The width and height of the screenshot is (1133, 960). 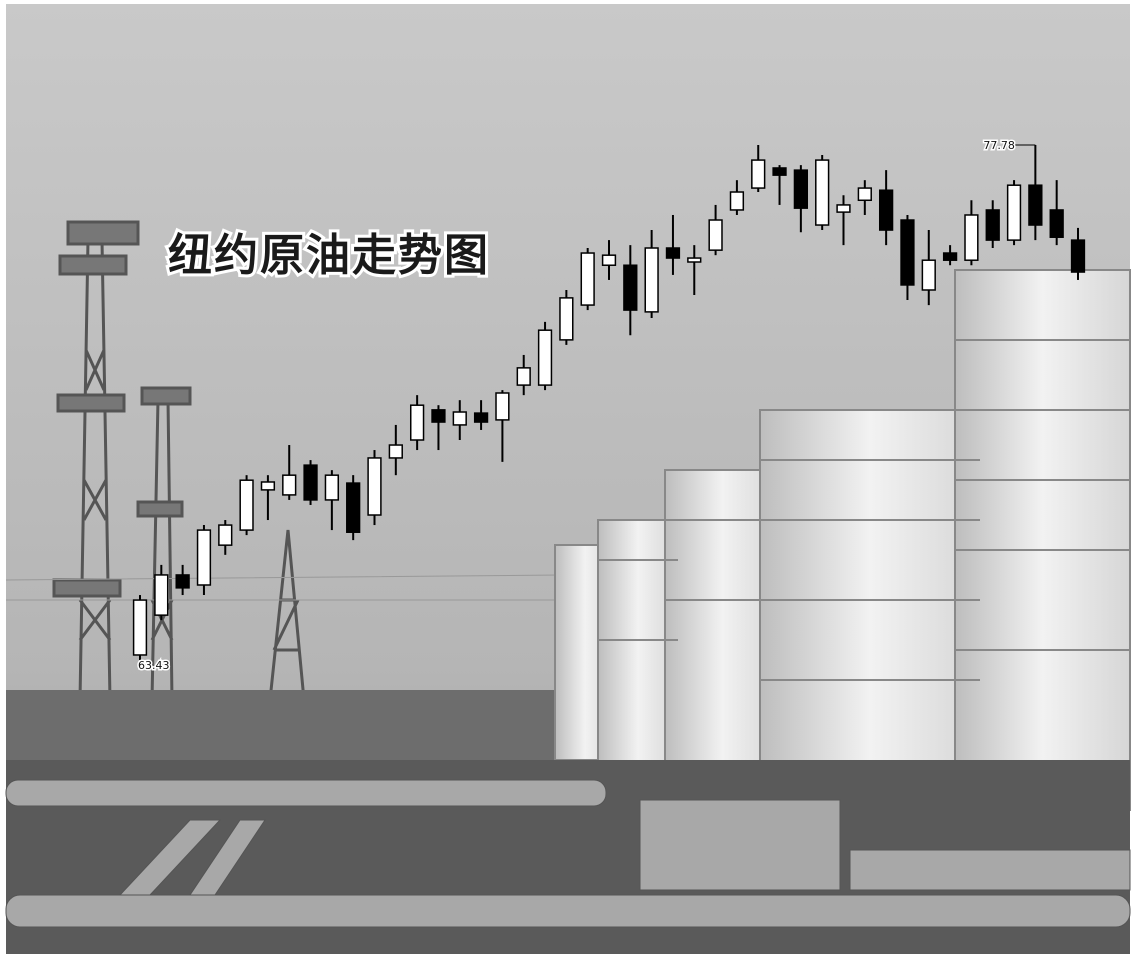 What do you see at coordinates (999, 145) in the screenshot?
I see `annotation: 77.78` at bounding box center [999, 145].